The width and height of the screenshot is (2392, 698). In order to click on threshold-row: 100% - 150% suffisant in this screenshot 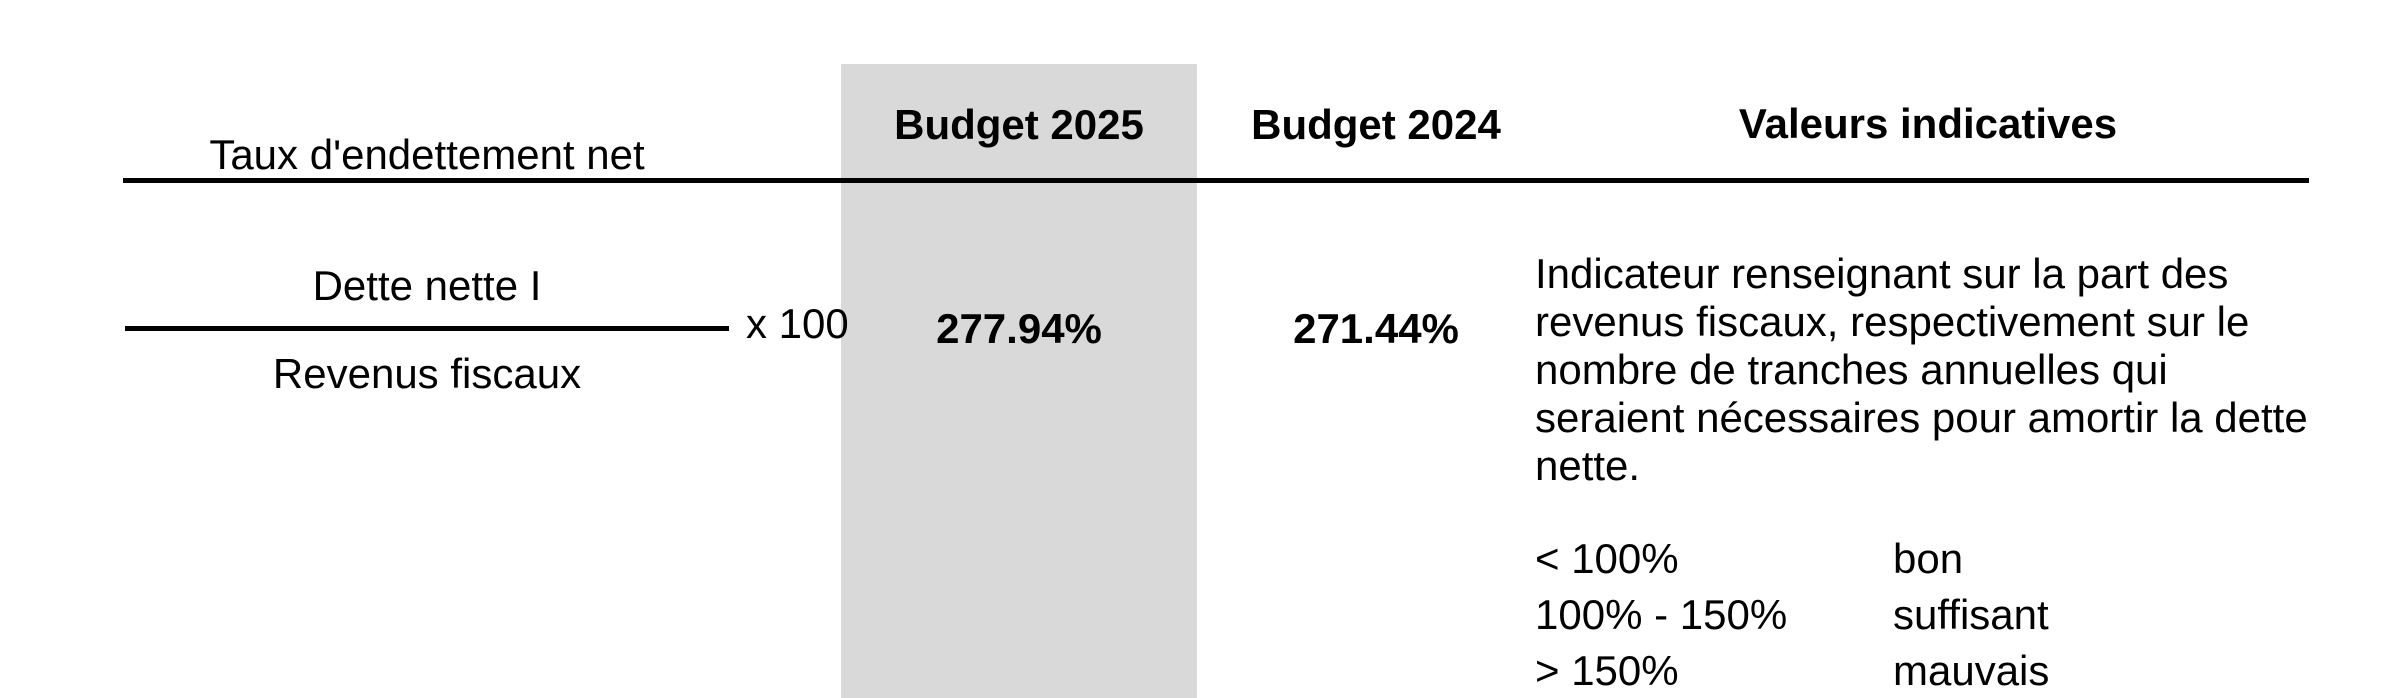, I will do `click(1935, 618)`.